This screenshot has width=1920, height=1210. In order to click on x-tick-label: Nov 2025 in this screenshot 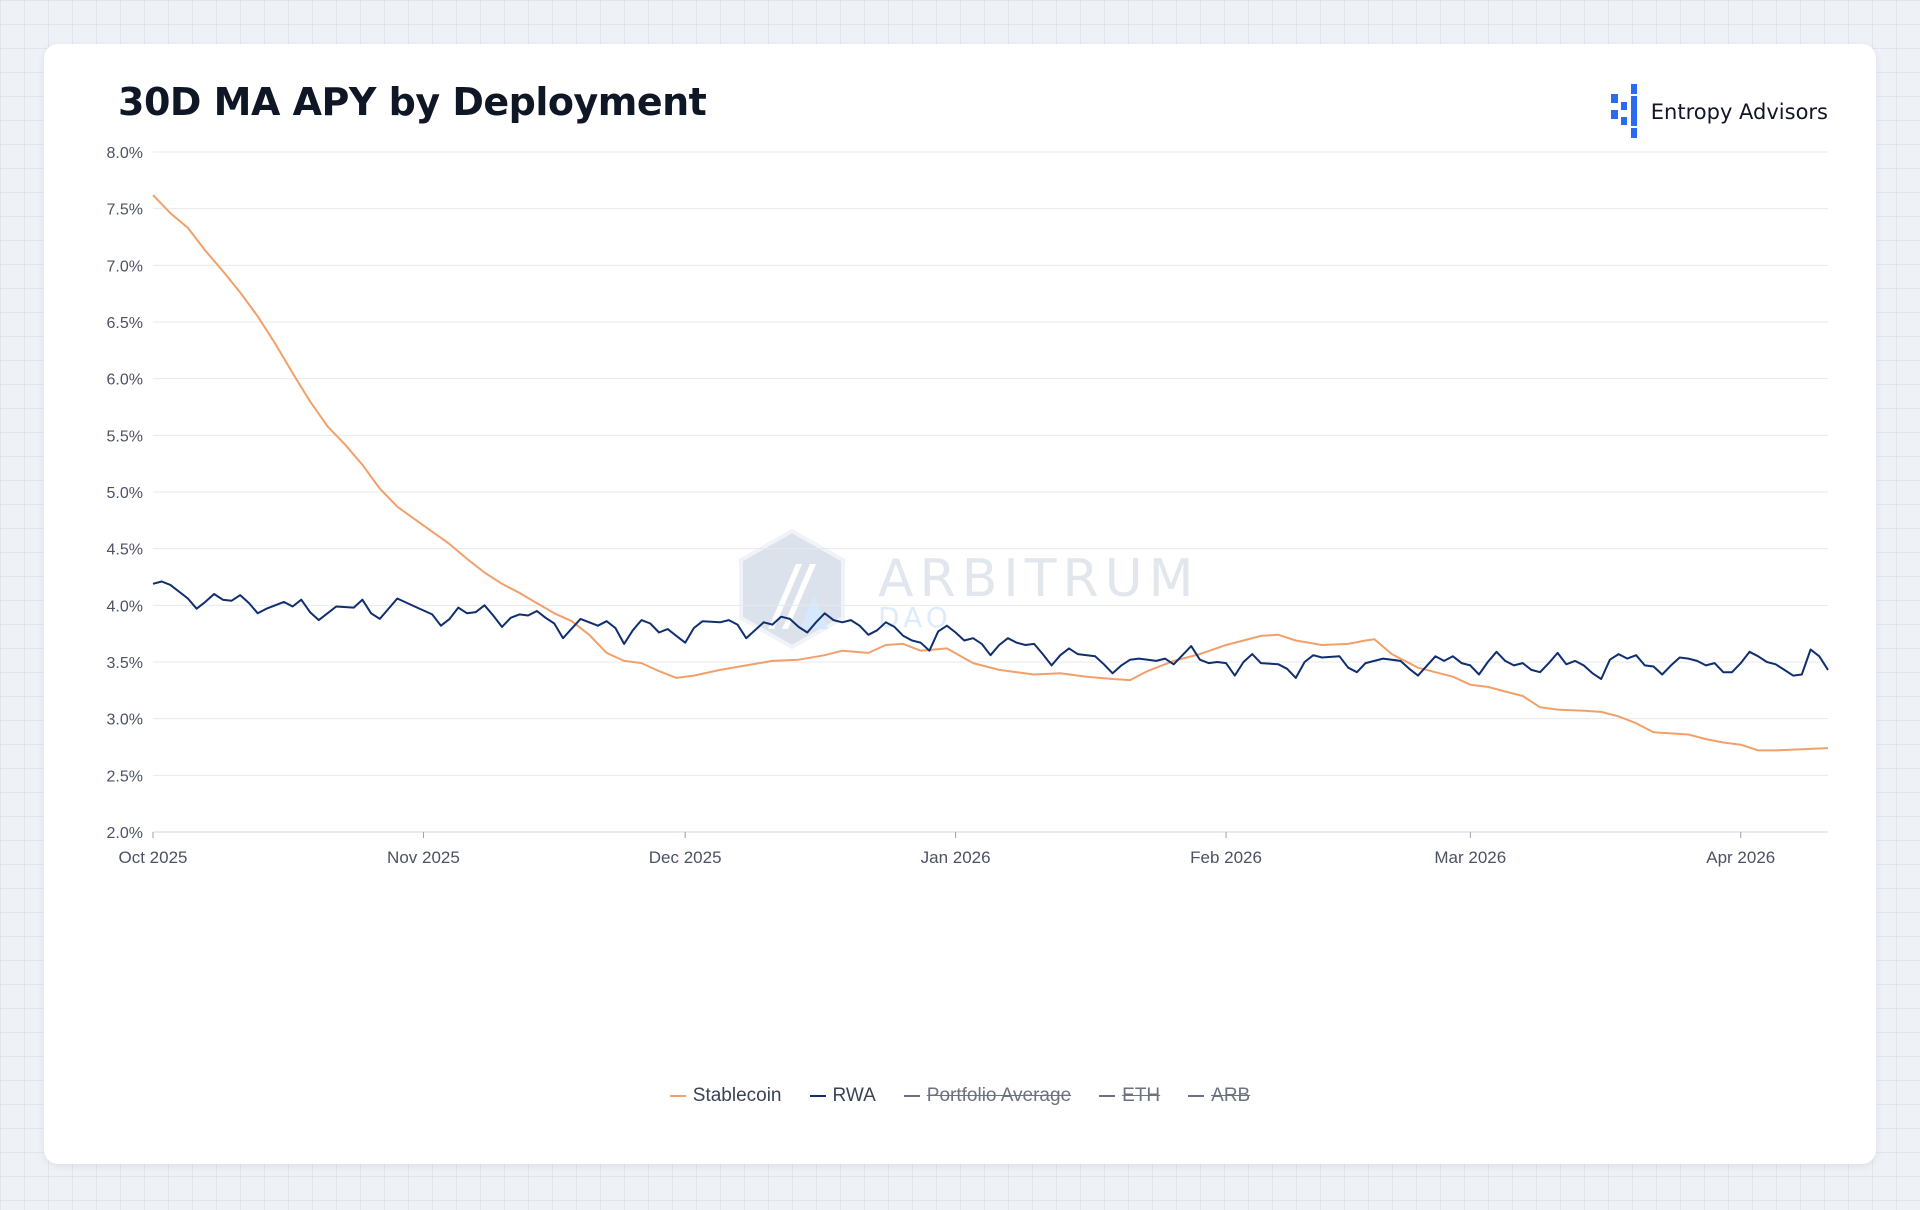, I will do `click(423, 857)`.